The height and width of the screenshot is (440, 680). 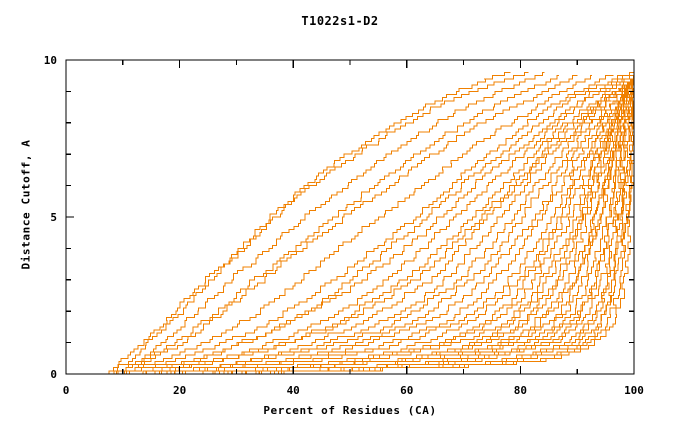 I want to click on x-tick-label: 20, so click(x=179, y=390).